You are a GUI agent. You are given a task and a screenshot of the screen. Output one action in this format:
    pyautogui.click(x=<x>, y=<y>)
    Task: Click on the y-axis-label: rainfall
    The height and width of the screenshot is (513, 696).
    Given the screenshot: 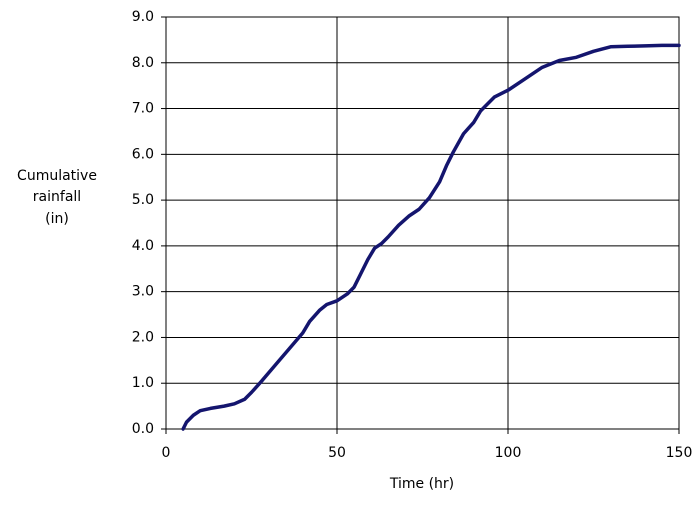 What is the action you would take?
    pyautogui.click(x=57, y=197)
    